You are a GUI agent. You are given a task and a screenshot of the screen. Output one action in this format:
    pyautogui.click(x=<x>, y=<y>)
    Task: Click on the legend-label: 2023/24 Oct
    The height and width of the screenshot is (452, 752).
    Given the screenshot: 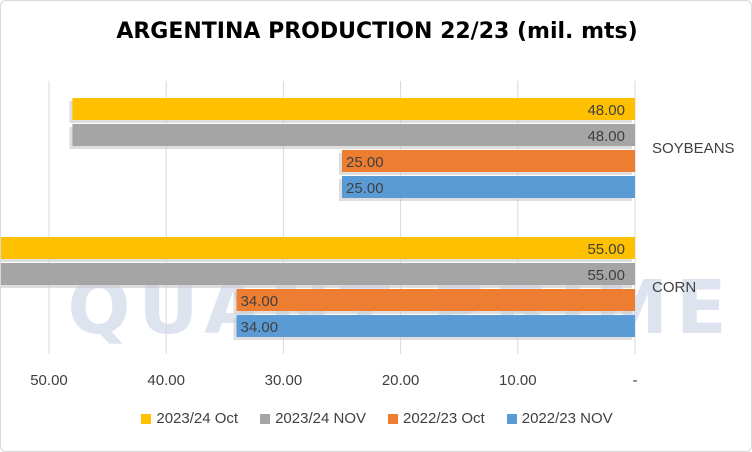 What is the action you would take?
    pyautogui.click(x=197, y=418)
    